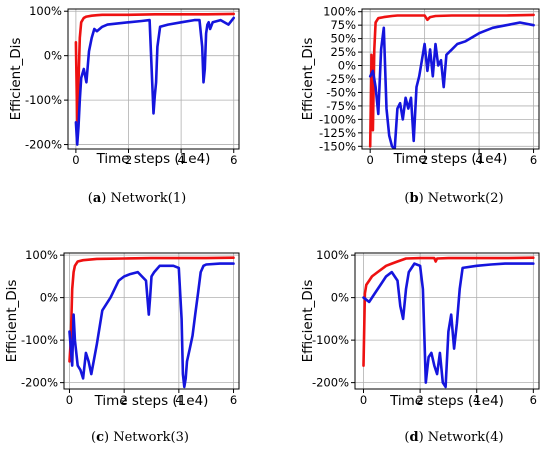 The image size is (550, 457). I want to click on y-tick-label: 75%, so click(343, 25).